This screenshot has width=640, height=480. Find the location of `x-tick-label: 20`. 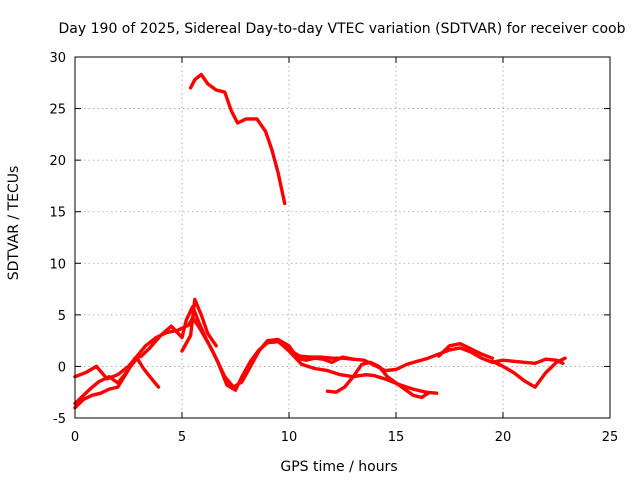

x-tick-label: 20 is located at coordinates (503, 437).